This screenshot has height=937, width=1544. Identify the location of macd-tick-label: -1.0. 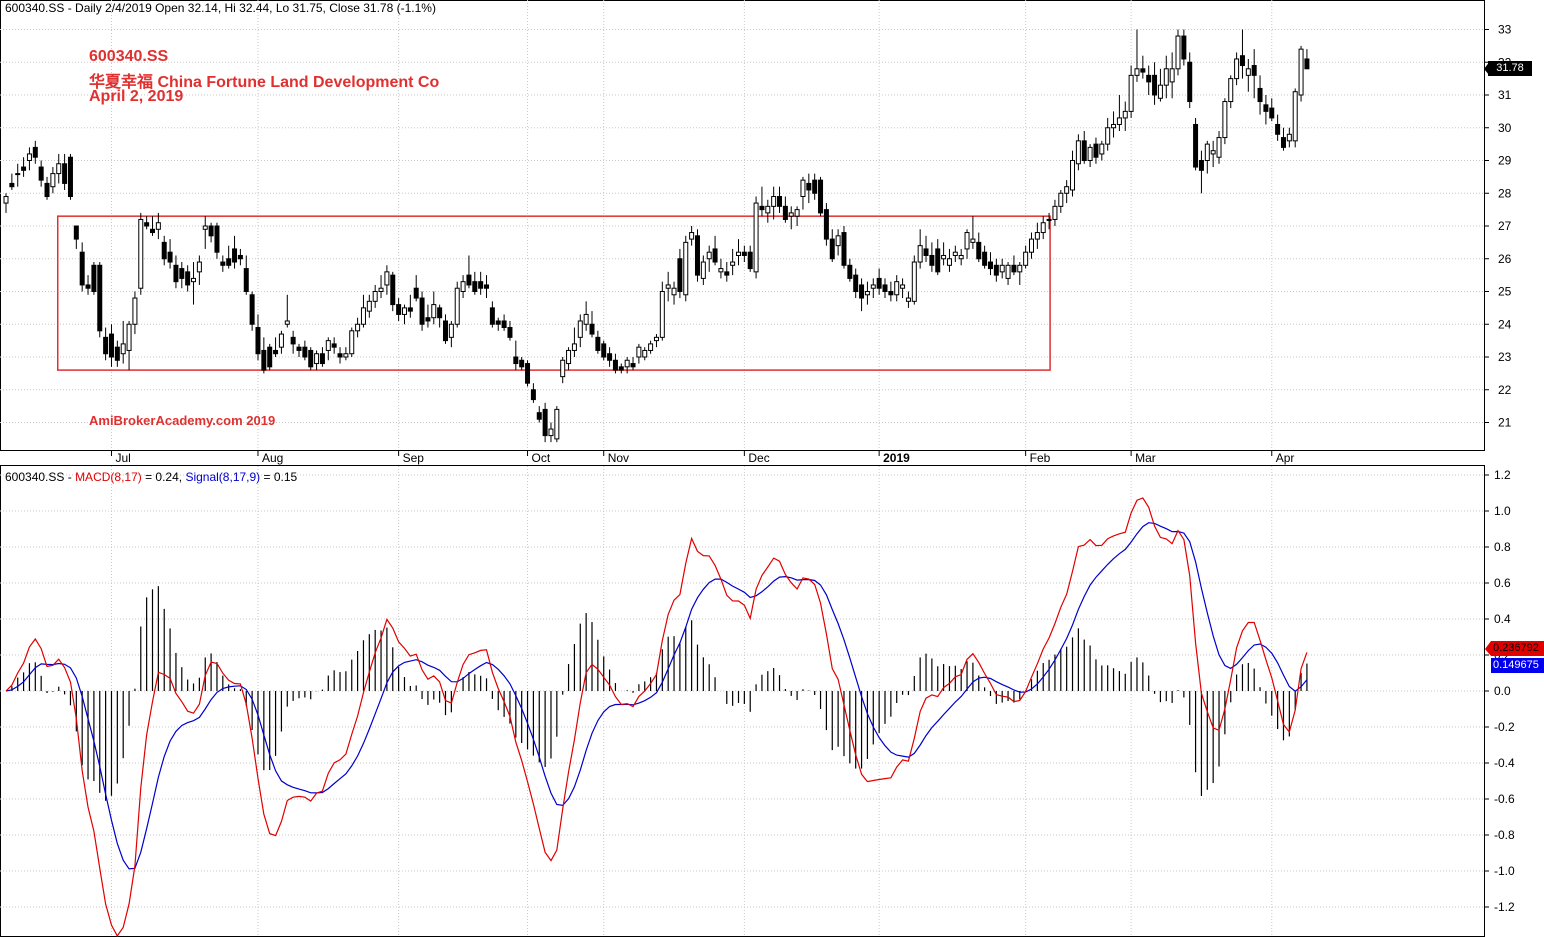
(1504, 871).